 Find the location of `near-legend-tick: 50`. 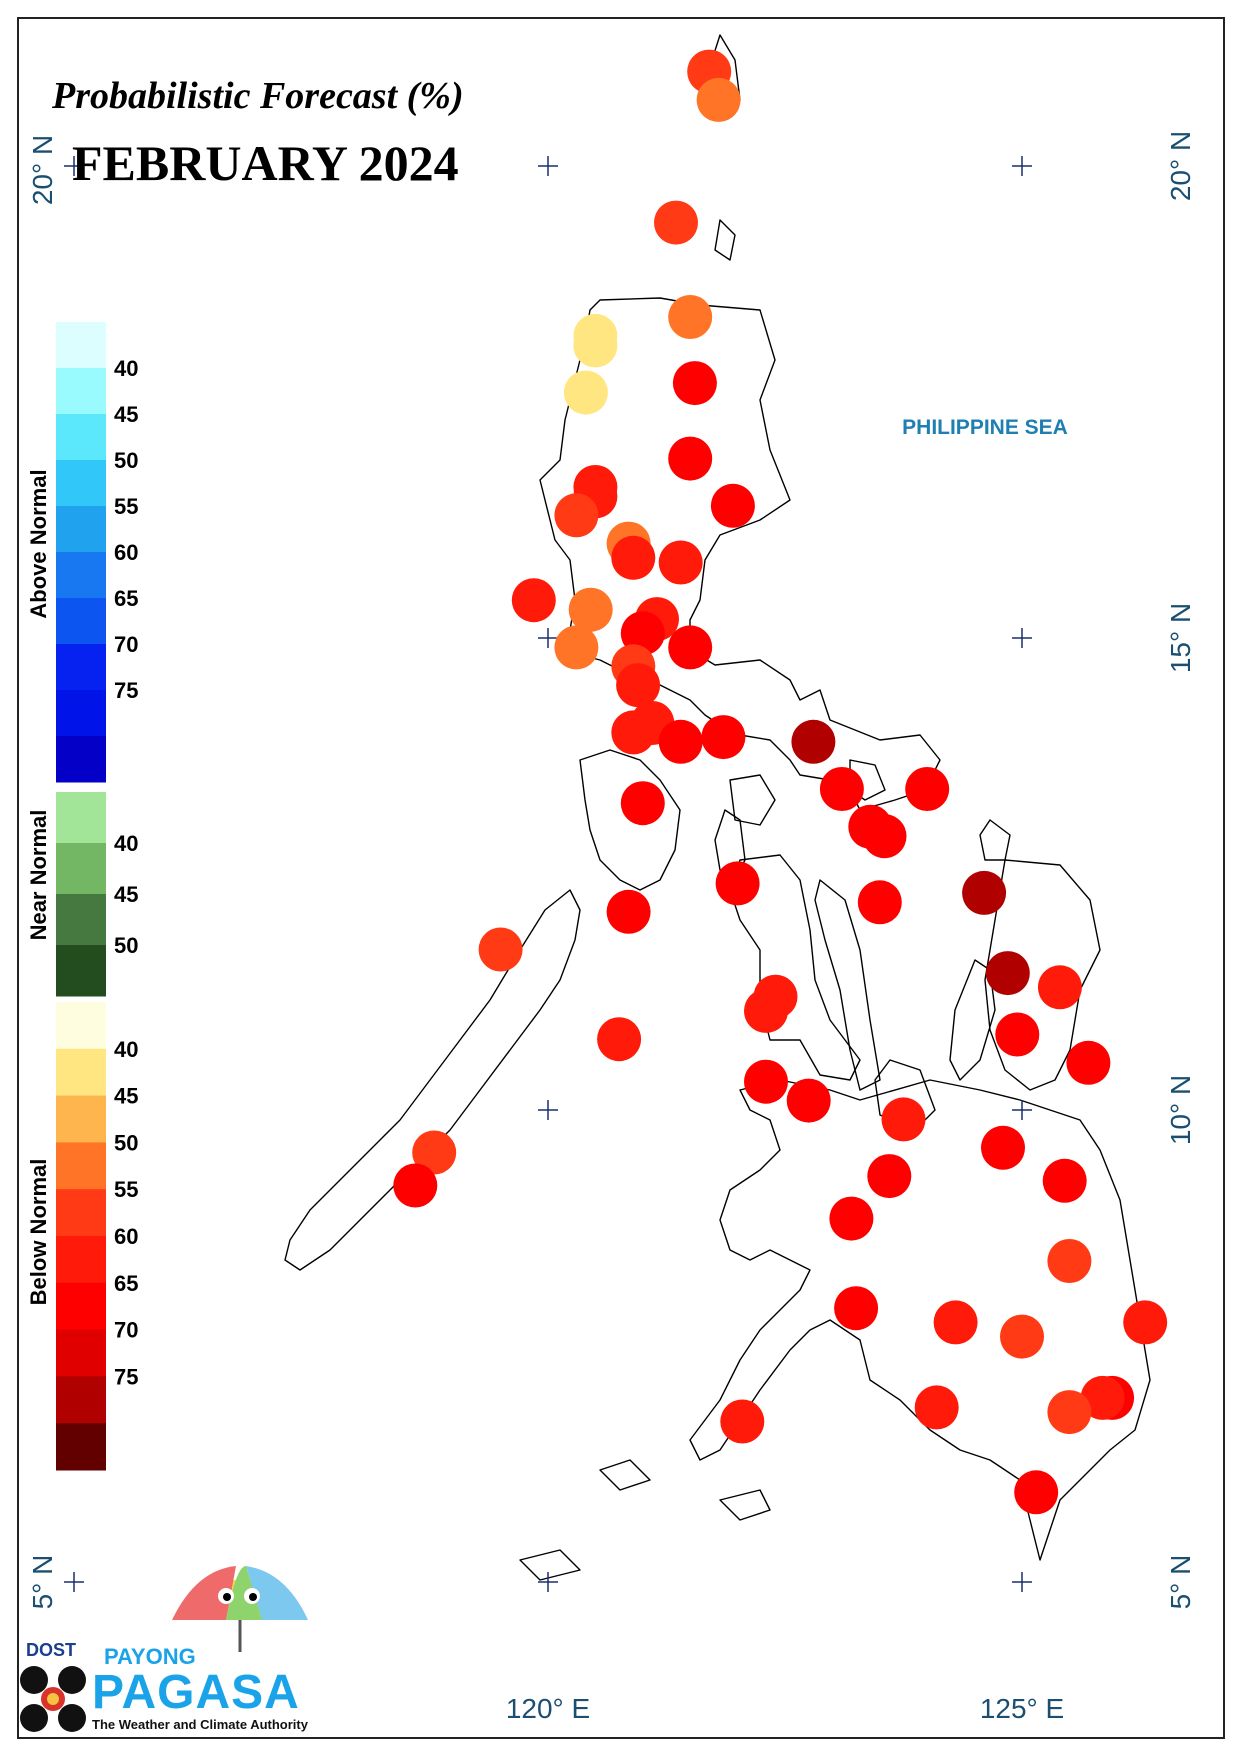

near-legend-tick: 50 is located at coordinates (126, 945).